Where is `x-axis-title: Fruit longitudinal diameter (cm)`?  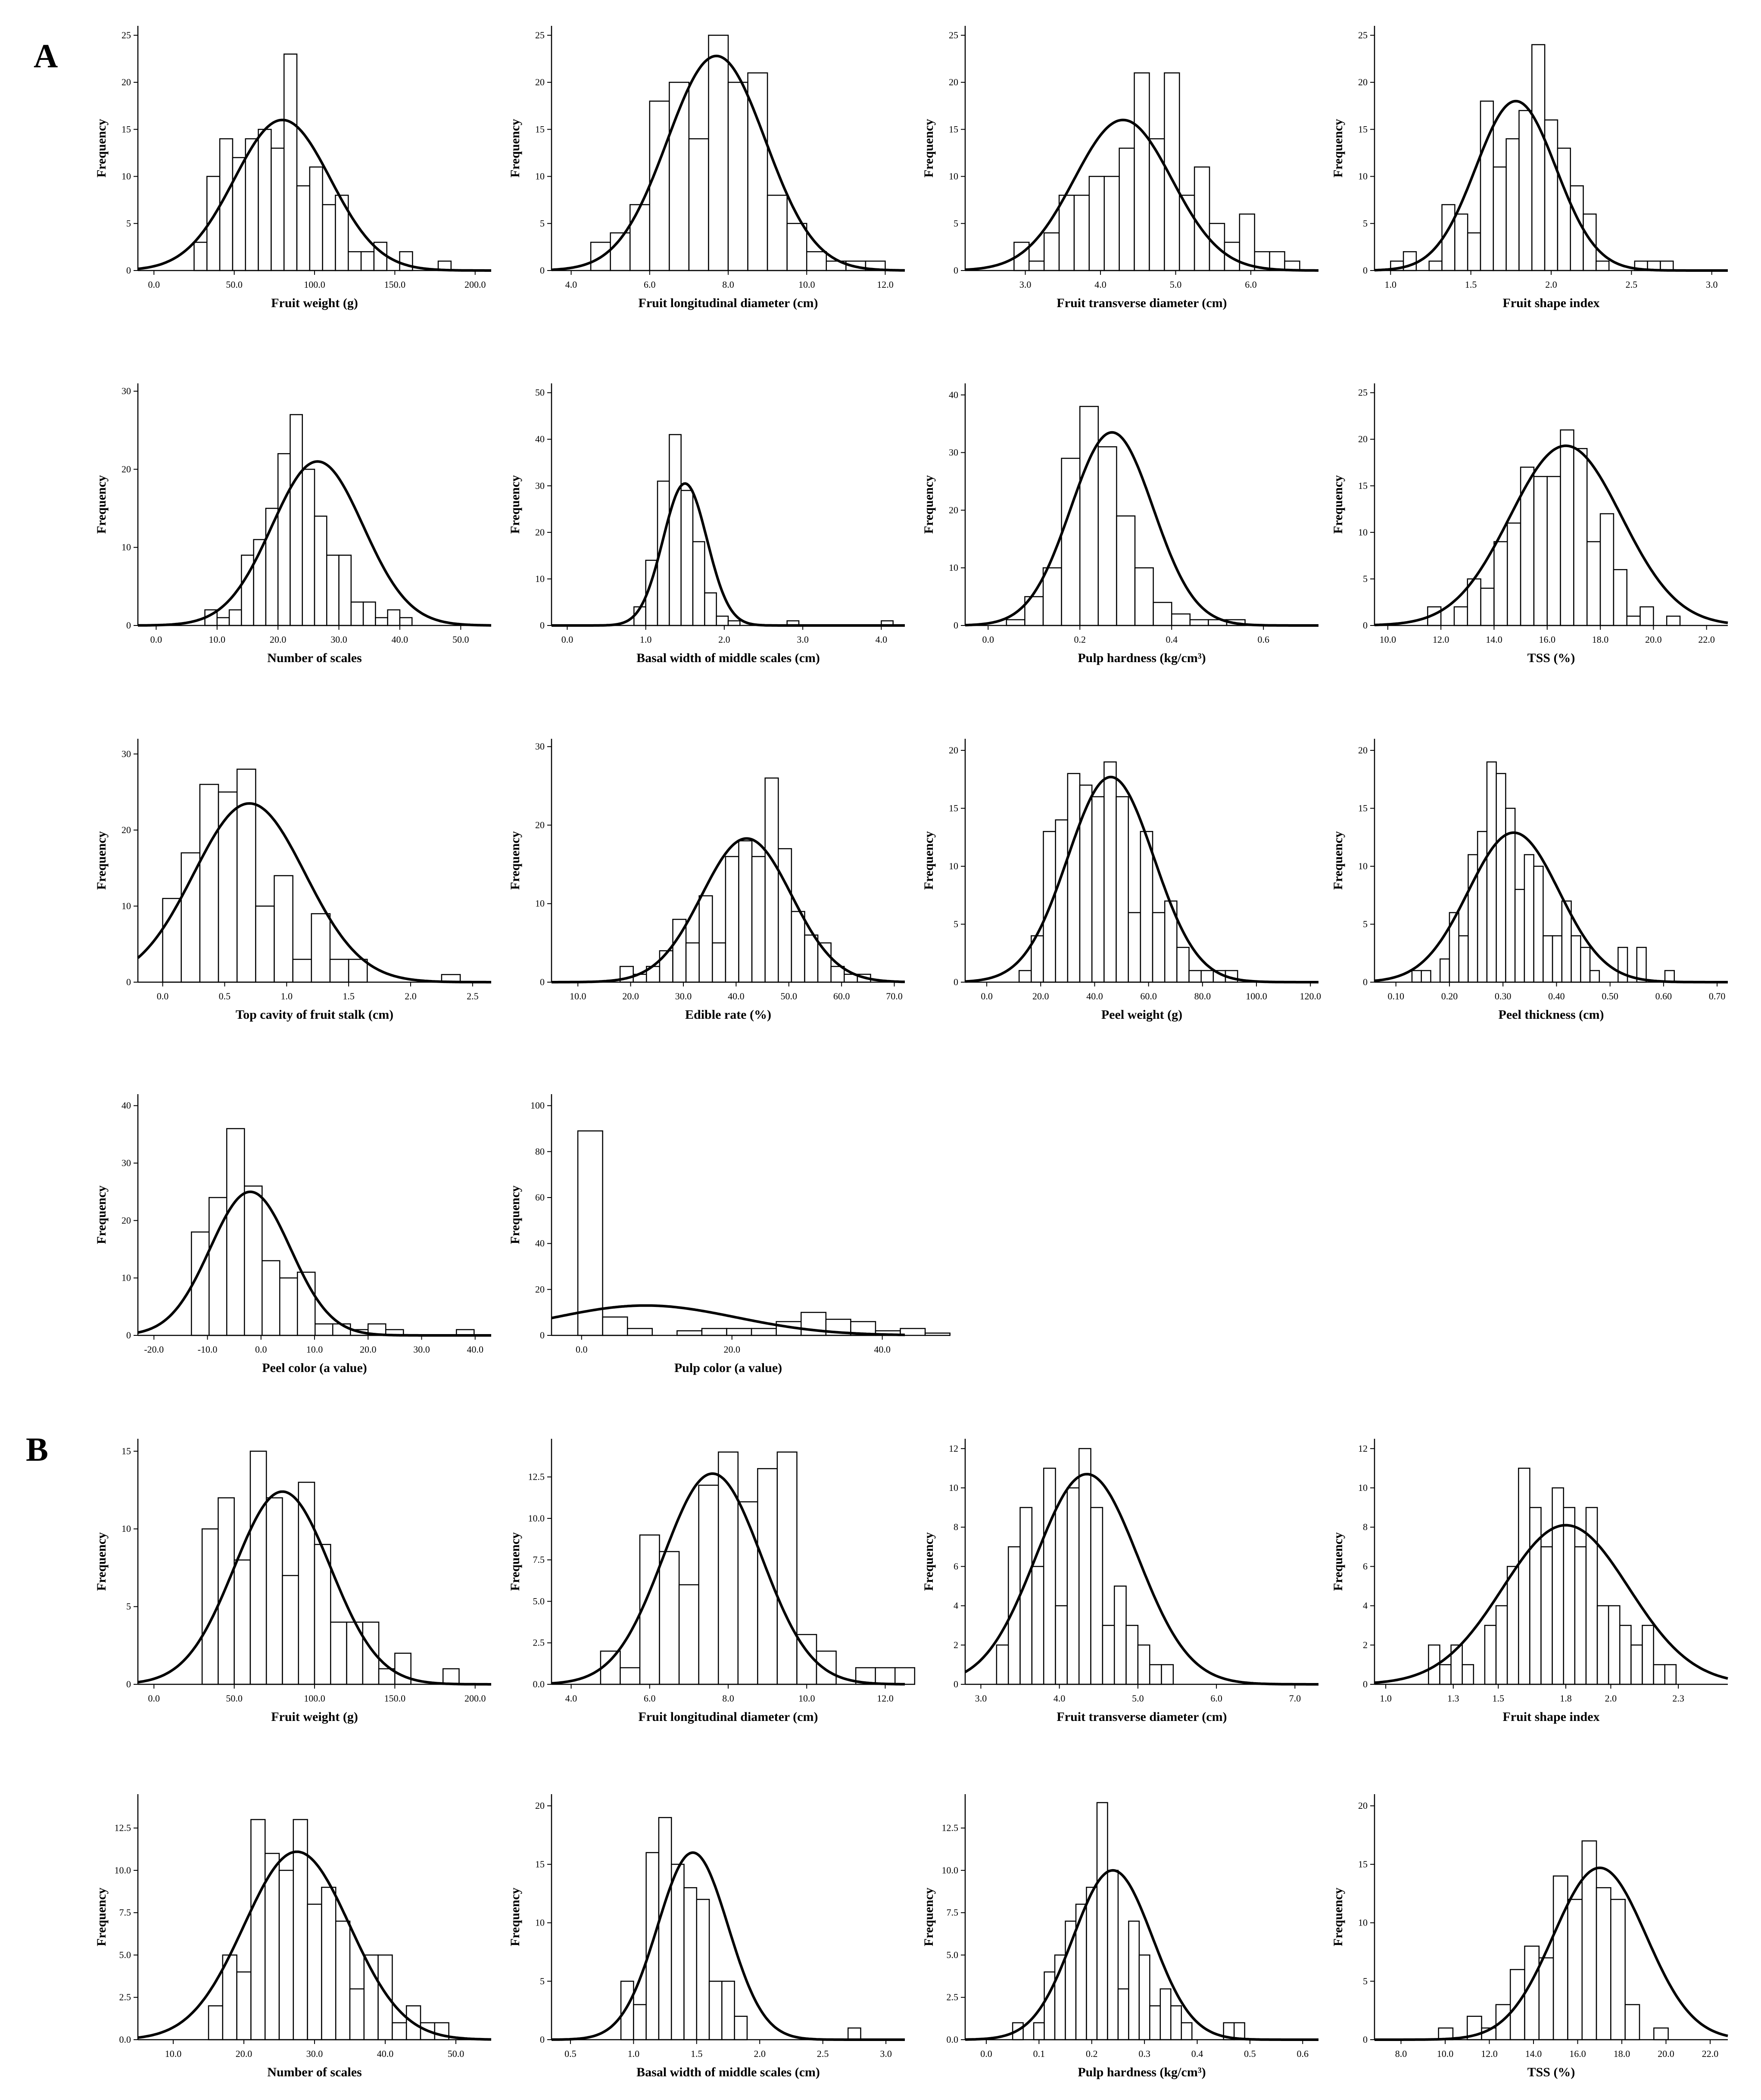 x-axis-title: Fruit longitudinal diameter (cm) is located at coordinates (728, 303).